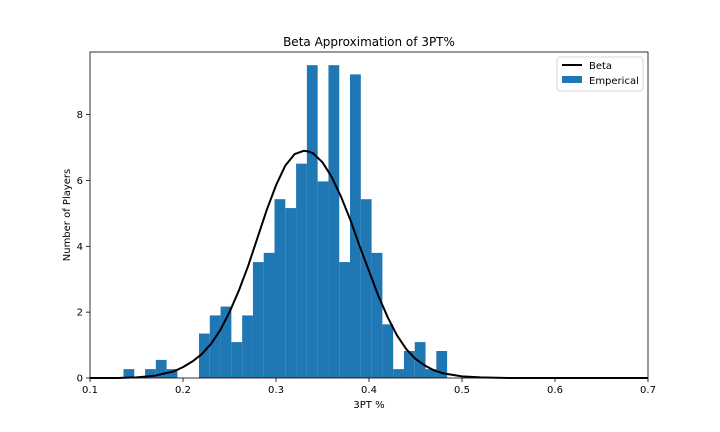 This screenshot has width=720, height=432. I want to click on x-axis-ticks: 0.1 0.2 0.3 0.4 0.5 0.6 0.7, so click(369, 387).